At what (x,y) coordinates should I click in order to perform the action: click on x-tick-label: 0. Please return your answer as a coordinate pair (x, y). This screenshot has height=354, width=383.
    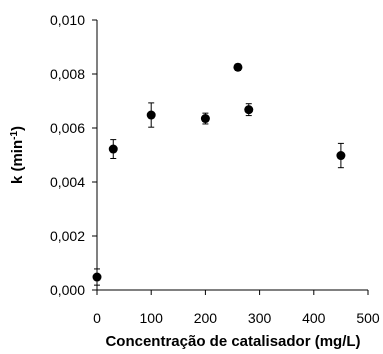
    Looking at the image, I should click on (97, 318).